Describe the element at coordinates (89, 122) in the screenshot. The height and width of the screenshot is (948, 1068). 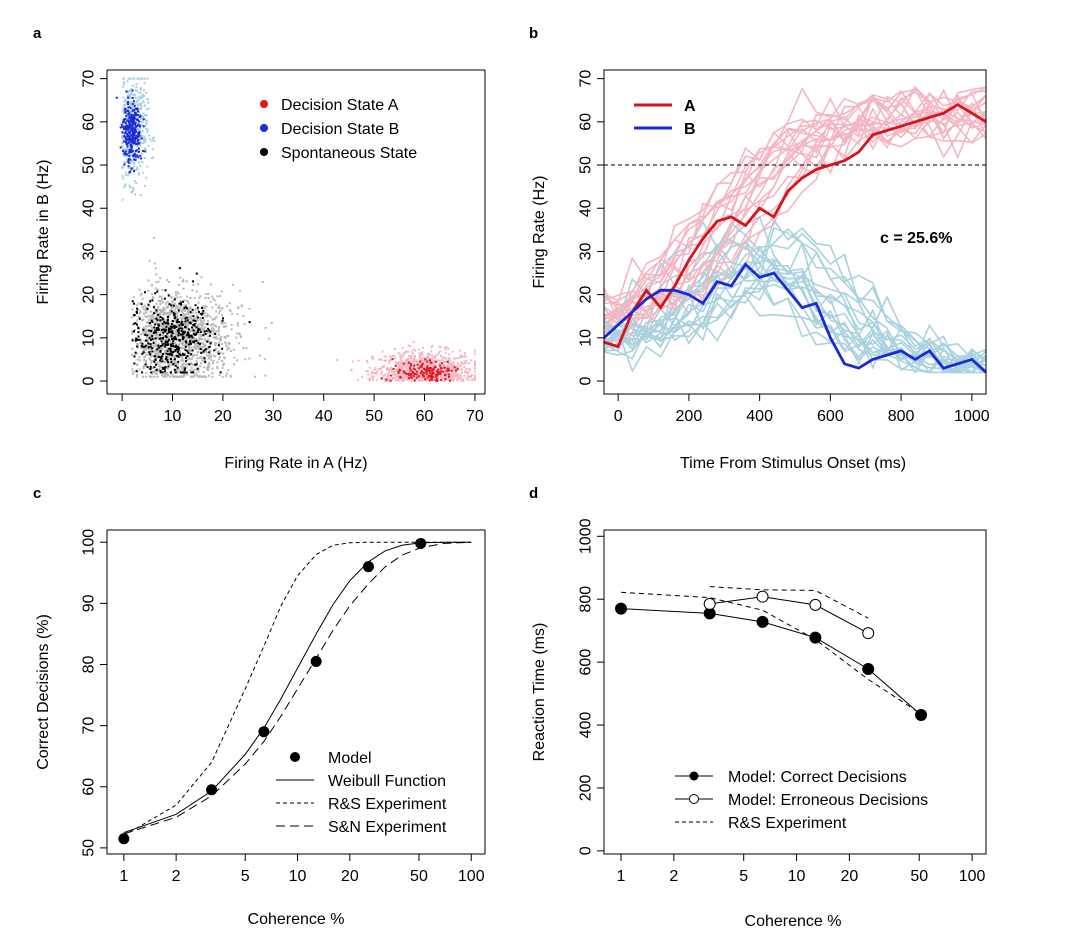
I see `y-tick-label: 60` at that location.